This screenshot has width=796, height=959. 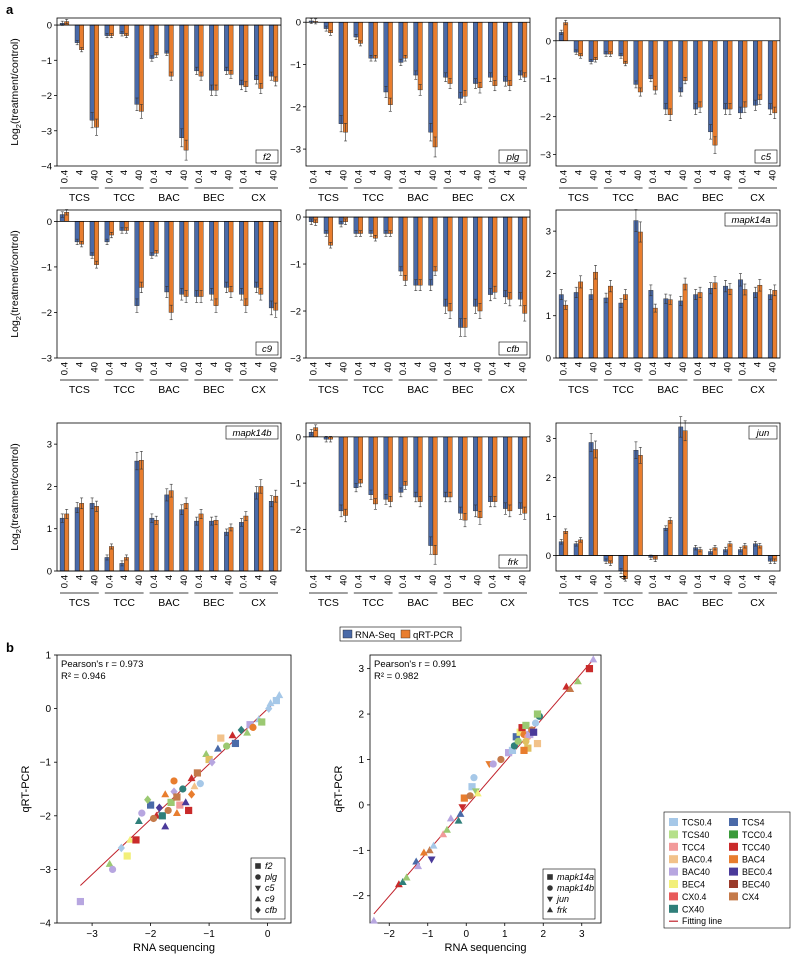 I want to click on y-tick-label: −3, so click(x=46, y=870).